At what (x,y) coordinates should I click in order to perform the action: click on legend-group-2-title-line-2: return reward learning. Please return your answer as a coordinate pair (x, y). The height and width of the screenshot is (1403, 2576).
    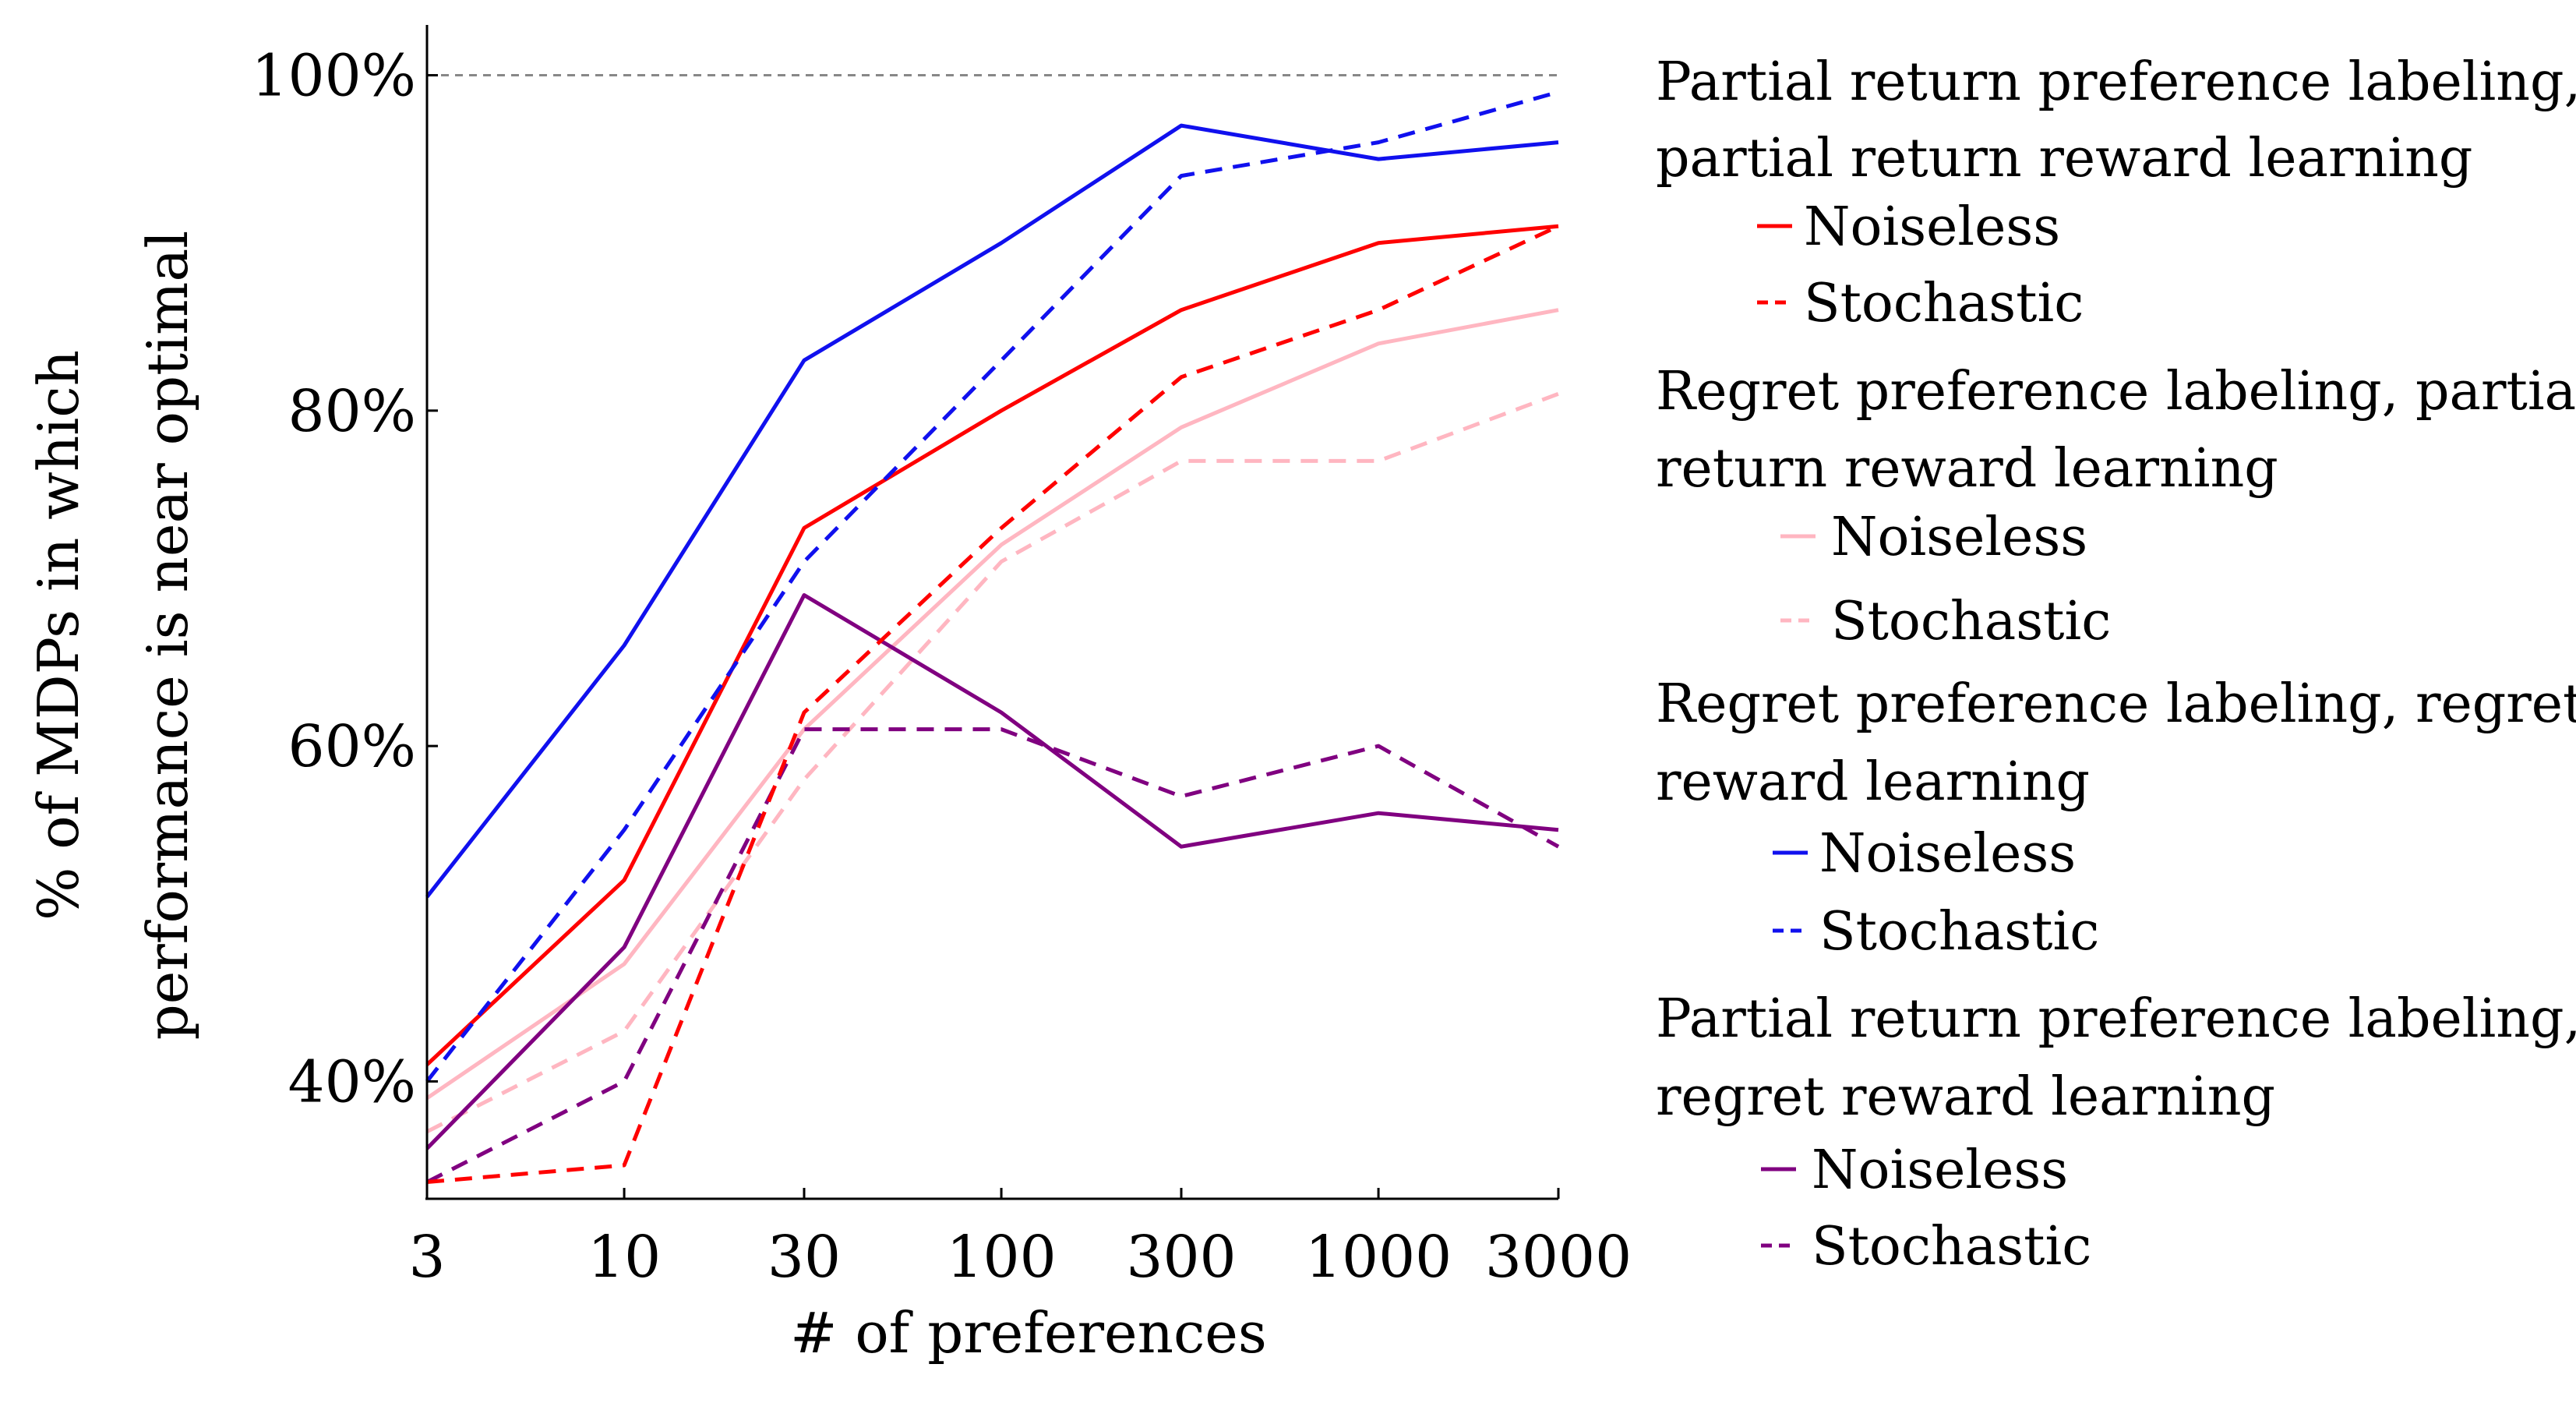
    Looking at the image, I should click on (1967, 469).